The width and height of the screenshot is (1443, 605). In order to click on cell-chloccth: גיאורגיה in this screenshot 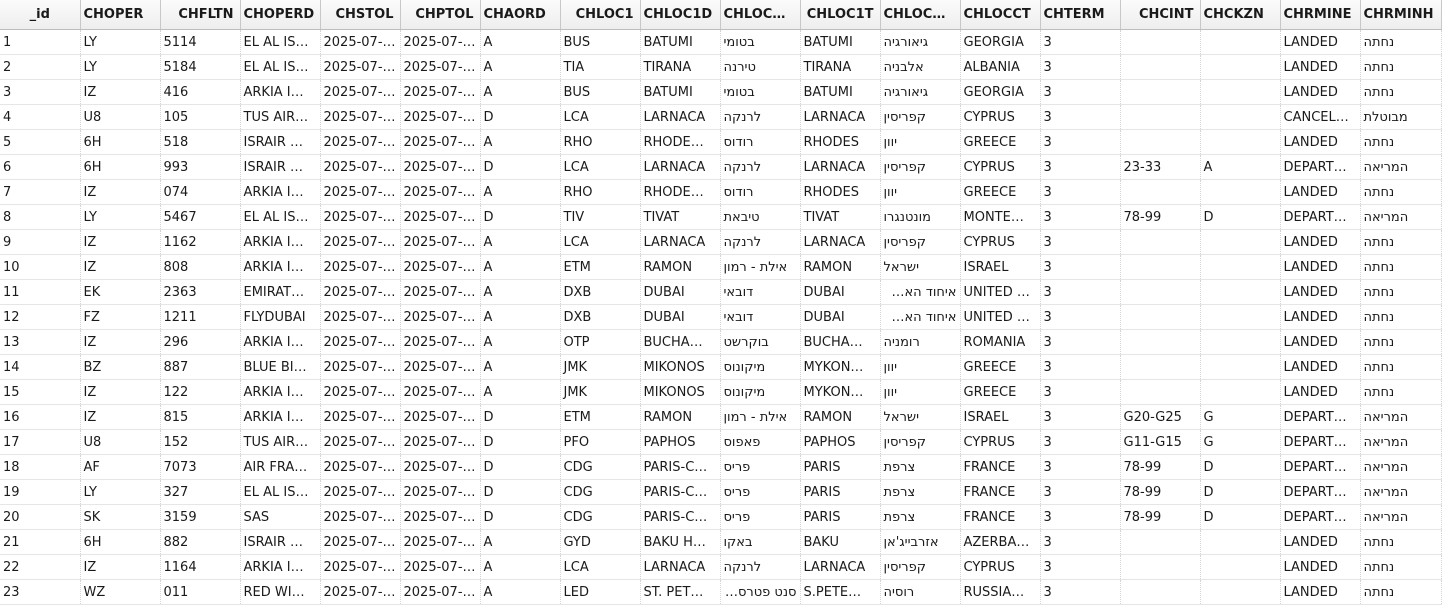, I will do `click(920, 92)`.